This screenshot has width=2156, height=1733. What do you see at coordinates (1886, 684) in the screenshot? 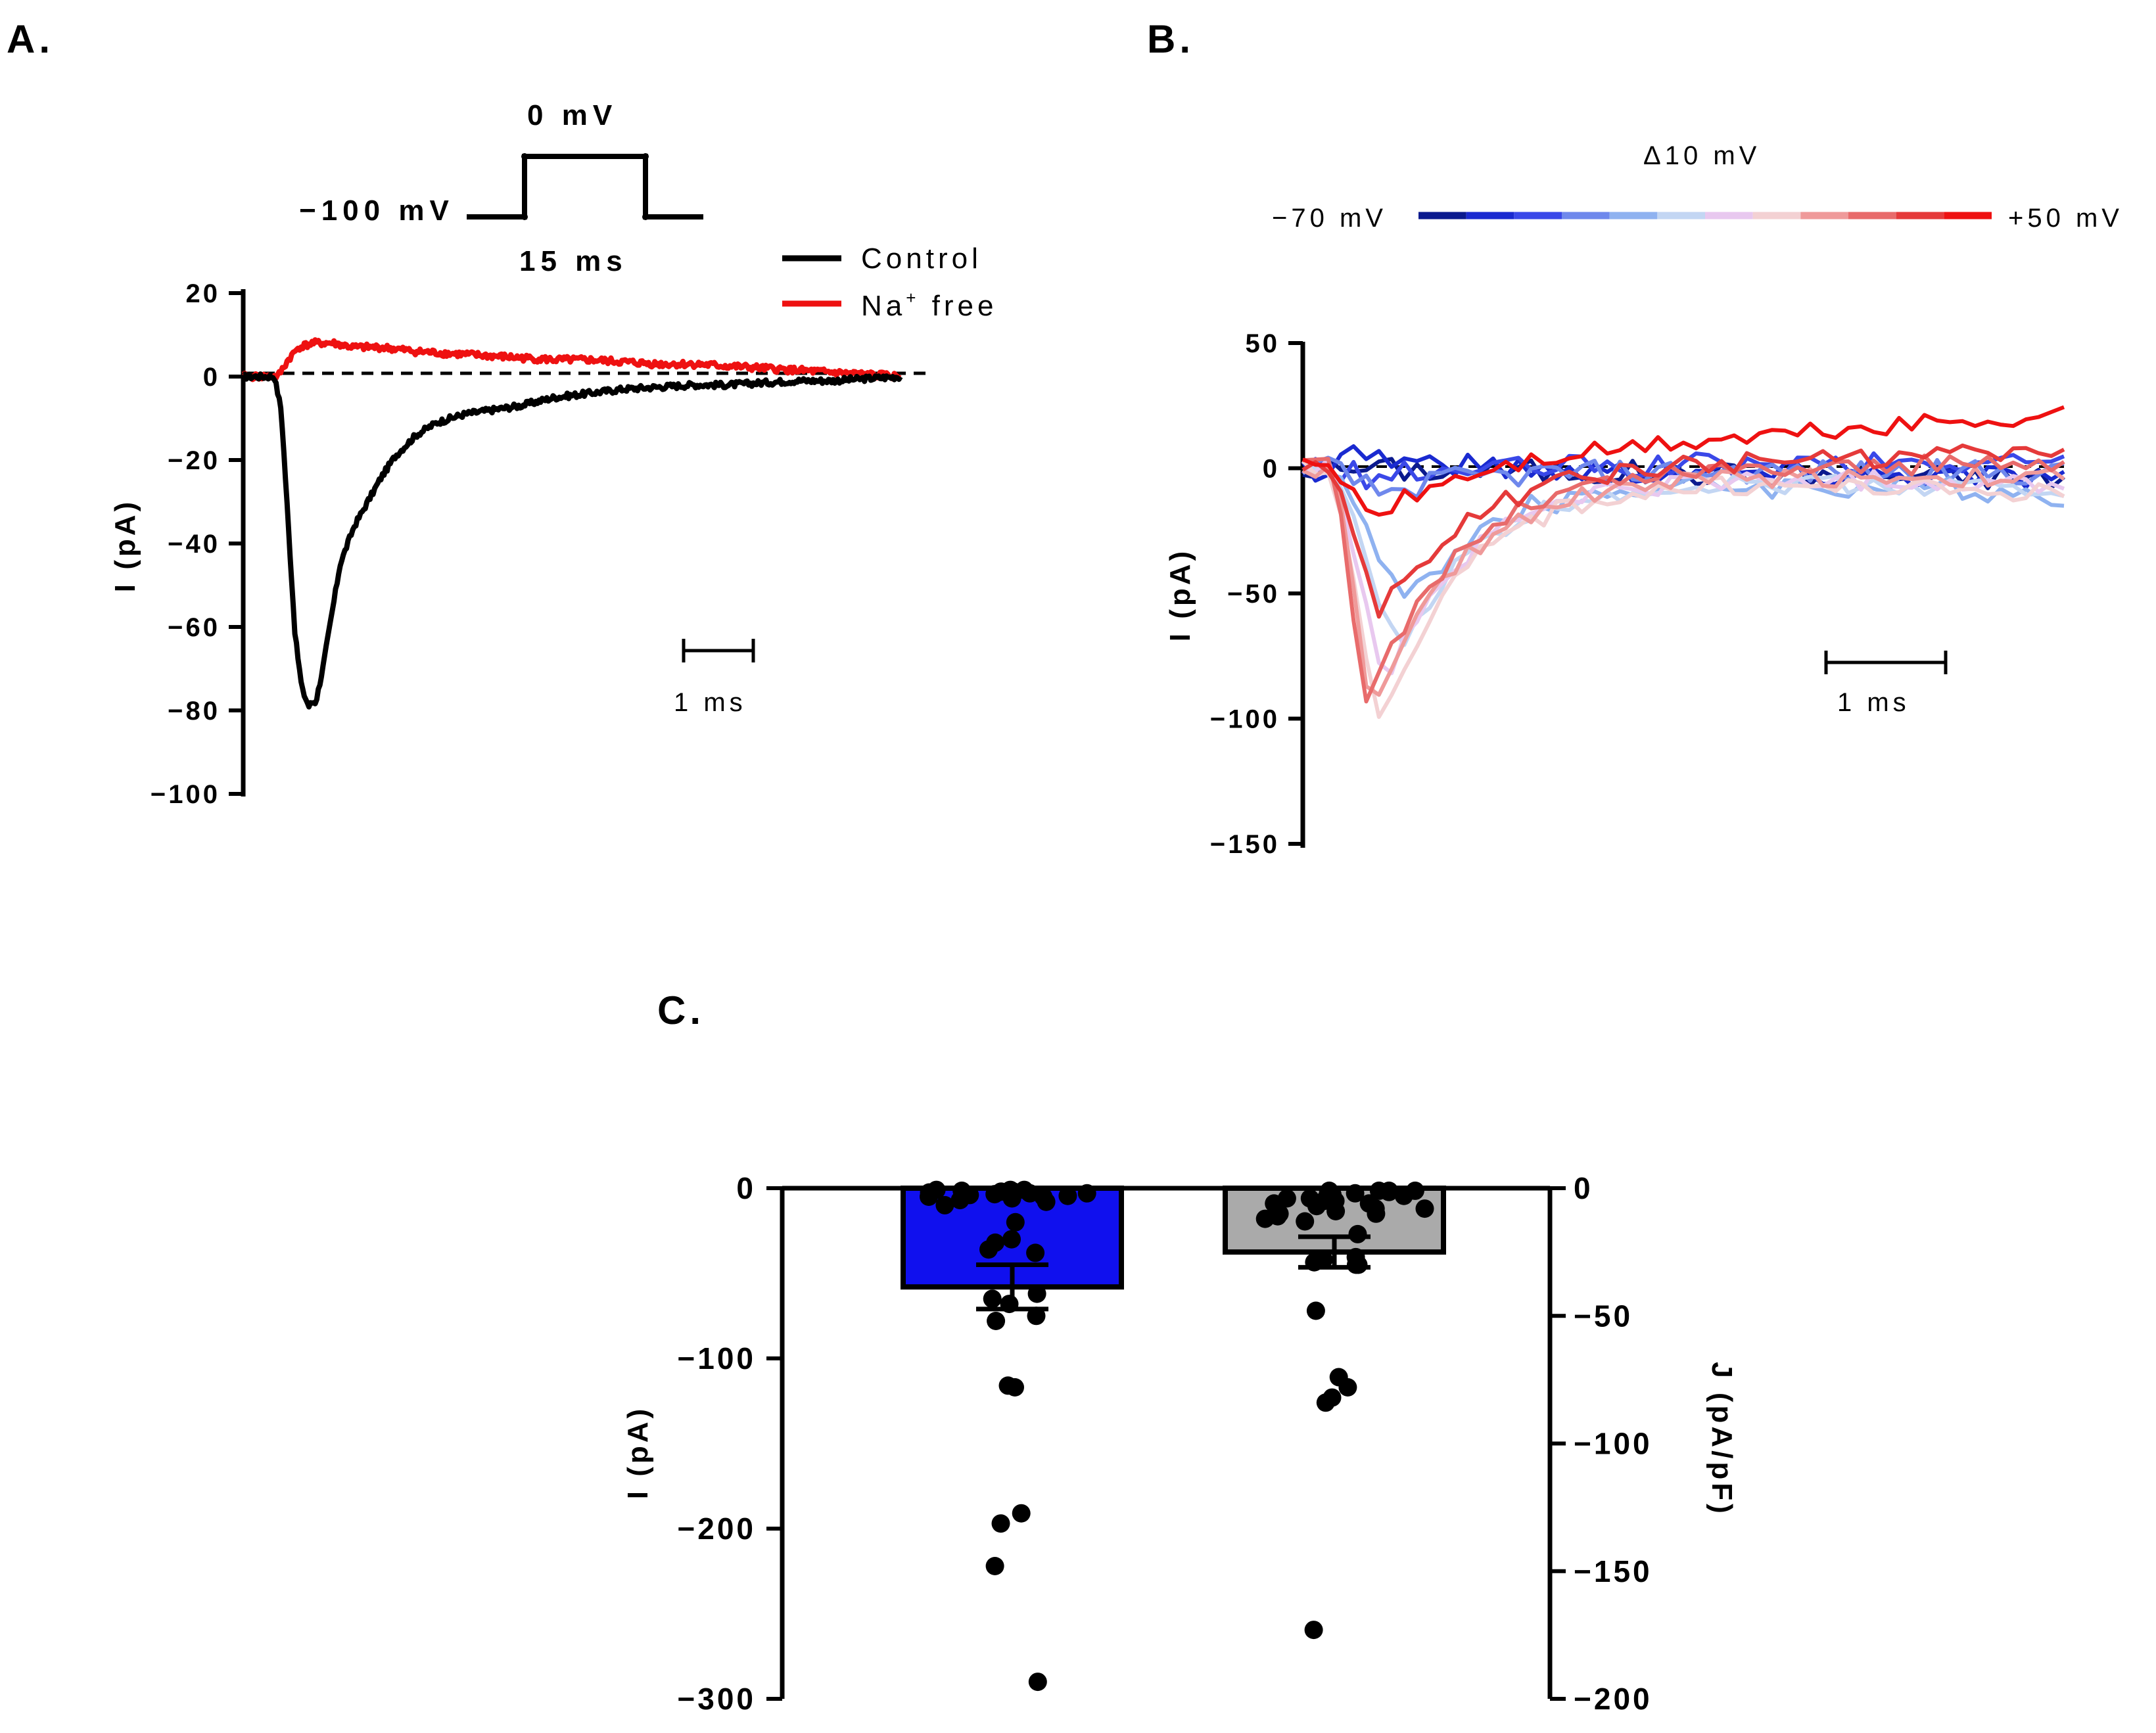
I see `scale-bar-b: 1 ms` at bounding box center [1886, 684].